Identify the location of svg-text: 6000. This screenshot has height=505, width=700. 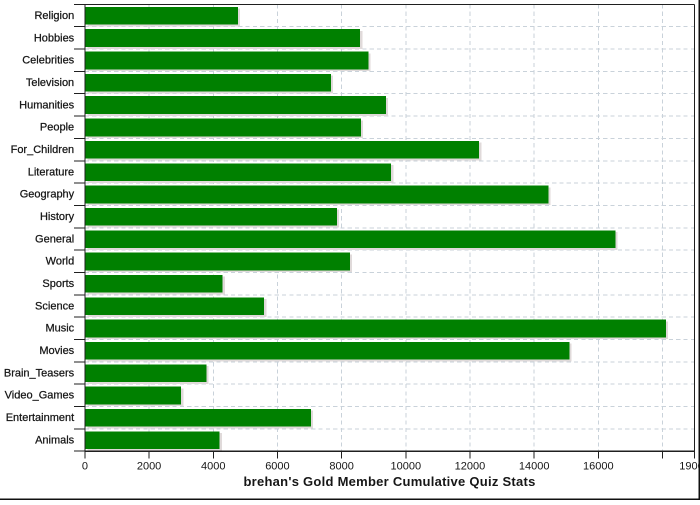
(277, 466).